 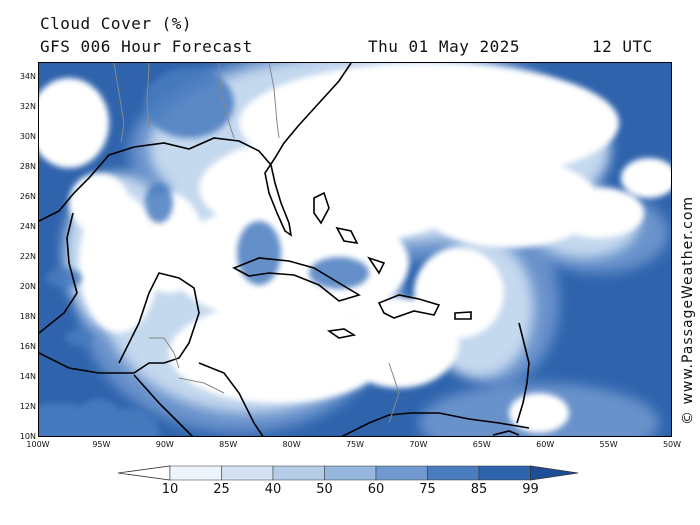 What do you see at coordinates (38, 444) in the screenshot?
I see `lon-label: 100W` at bounding box center [38, 444].